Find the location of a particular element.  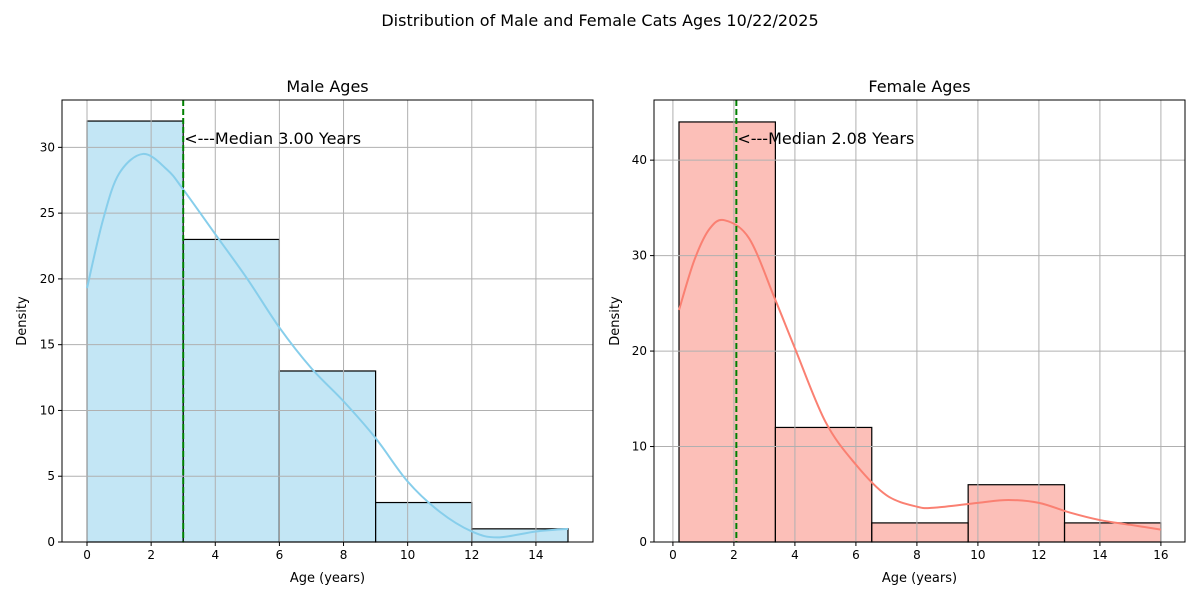

subplot-title: Male Ages is located at coordinates (327, 86).